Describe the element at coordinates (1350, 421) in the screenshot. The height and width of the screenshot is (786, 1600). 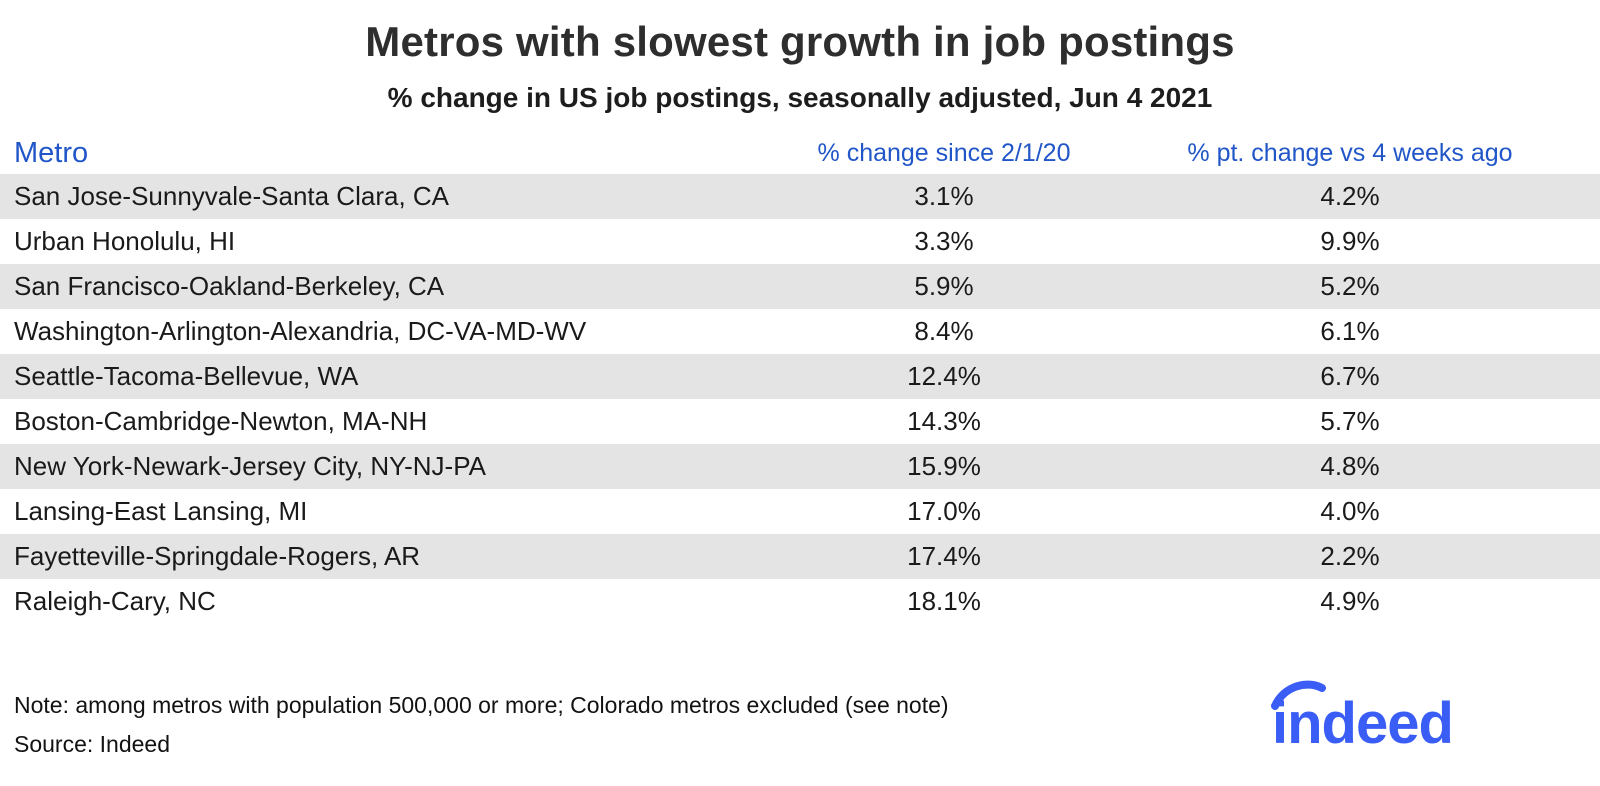
I see `pt-change-value: 5.7%` at that location.